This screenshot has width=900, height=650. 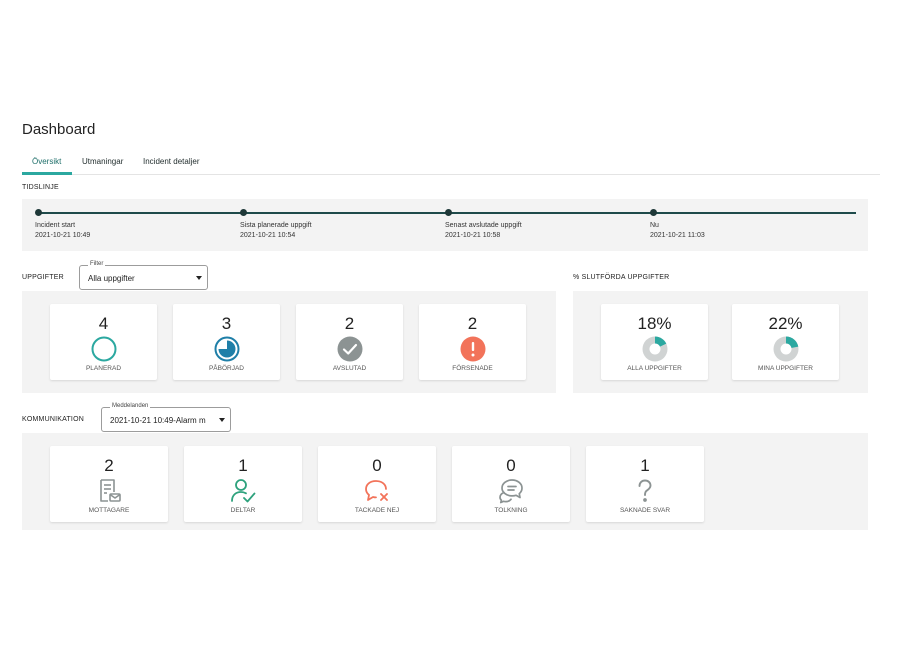 I want to click on task-count: 3, so click(x=226, y=323).